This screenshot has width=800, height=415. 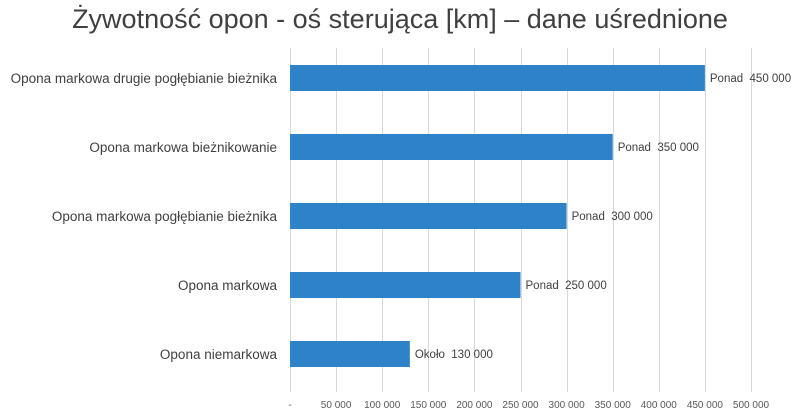 What do you see at coordinates (382, 405) in the screenshot?
I see `x-tick-label: 100 000` at bounding box center [382, 405].